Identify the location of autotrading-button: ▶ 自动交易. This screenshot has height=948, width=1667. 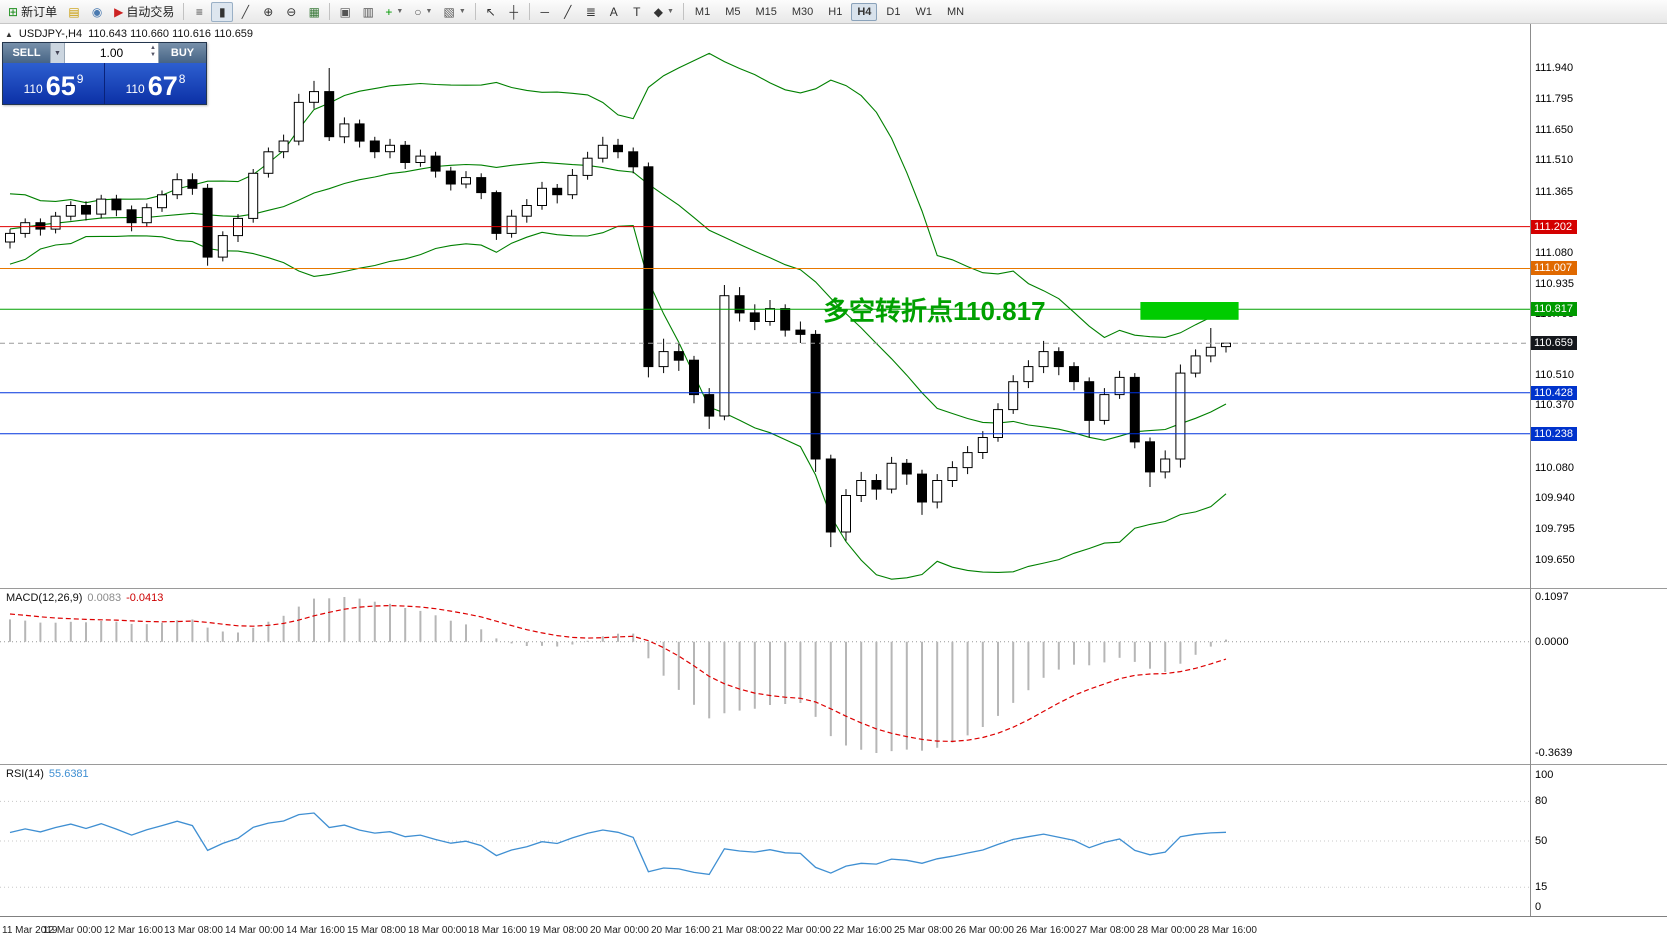
(144, 12).